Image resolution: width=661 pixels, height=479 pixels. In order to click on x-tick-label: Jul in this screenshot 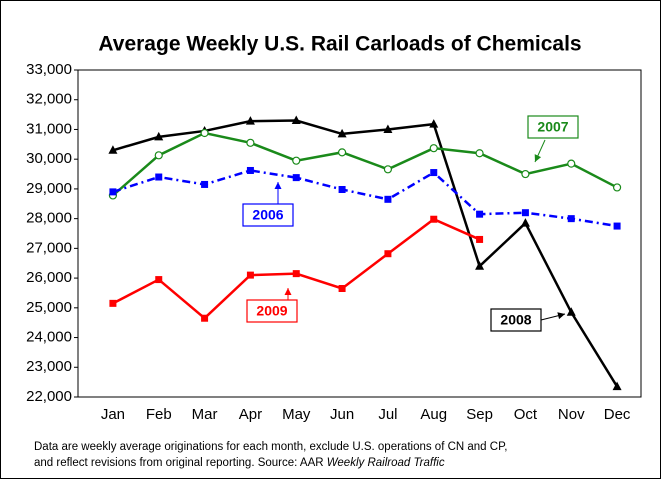, I will do `click(387, 414)`.